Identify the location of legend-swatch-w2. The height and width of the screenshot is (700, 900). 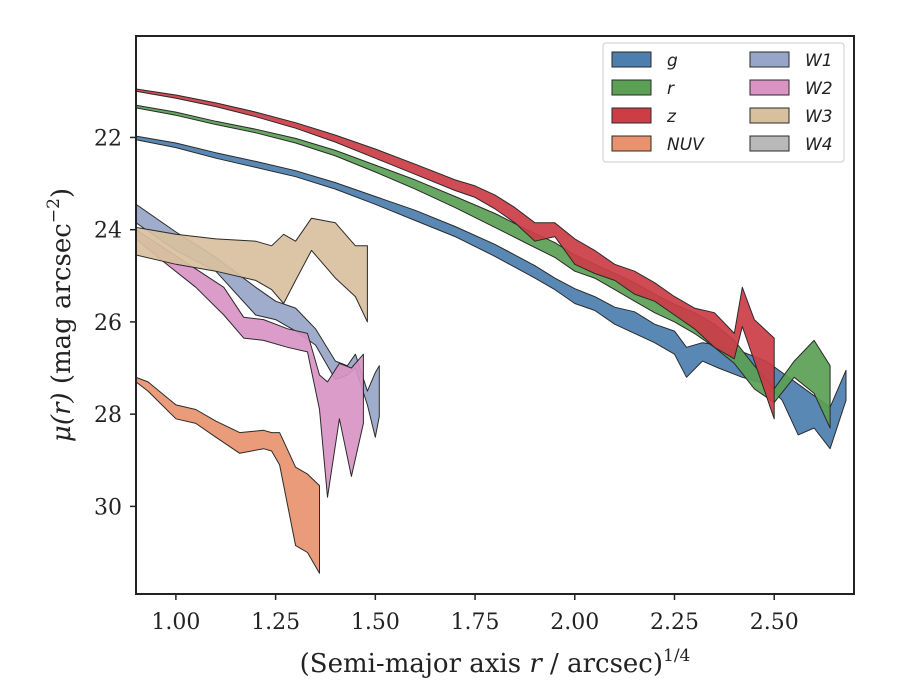
(769, 87).